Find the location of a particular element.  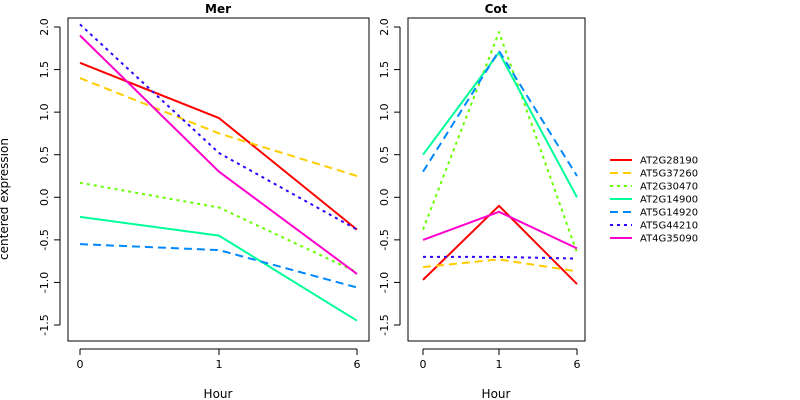

legend-label: AT2G14900 is located at coordinates (669, 200).